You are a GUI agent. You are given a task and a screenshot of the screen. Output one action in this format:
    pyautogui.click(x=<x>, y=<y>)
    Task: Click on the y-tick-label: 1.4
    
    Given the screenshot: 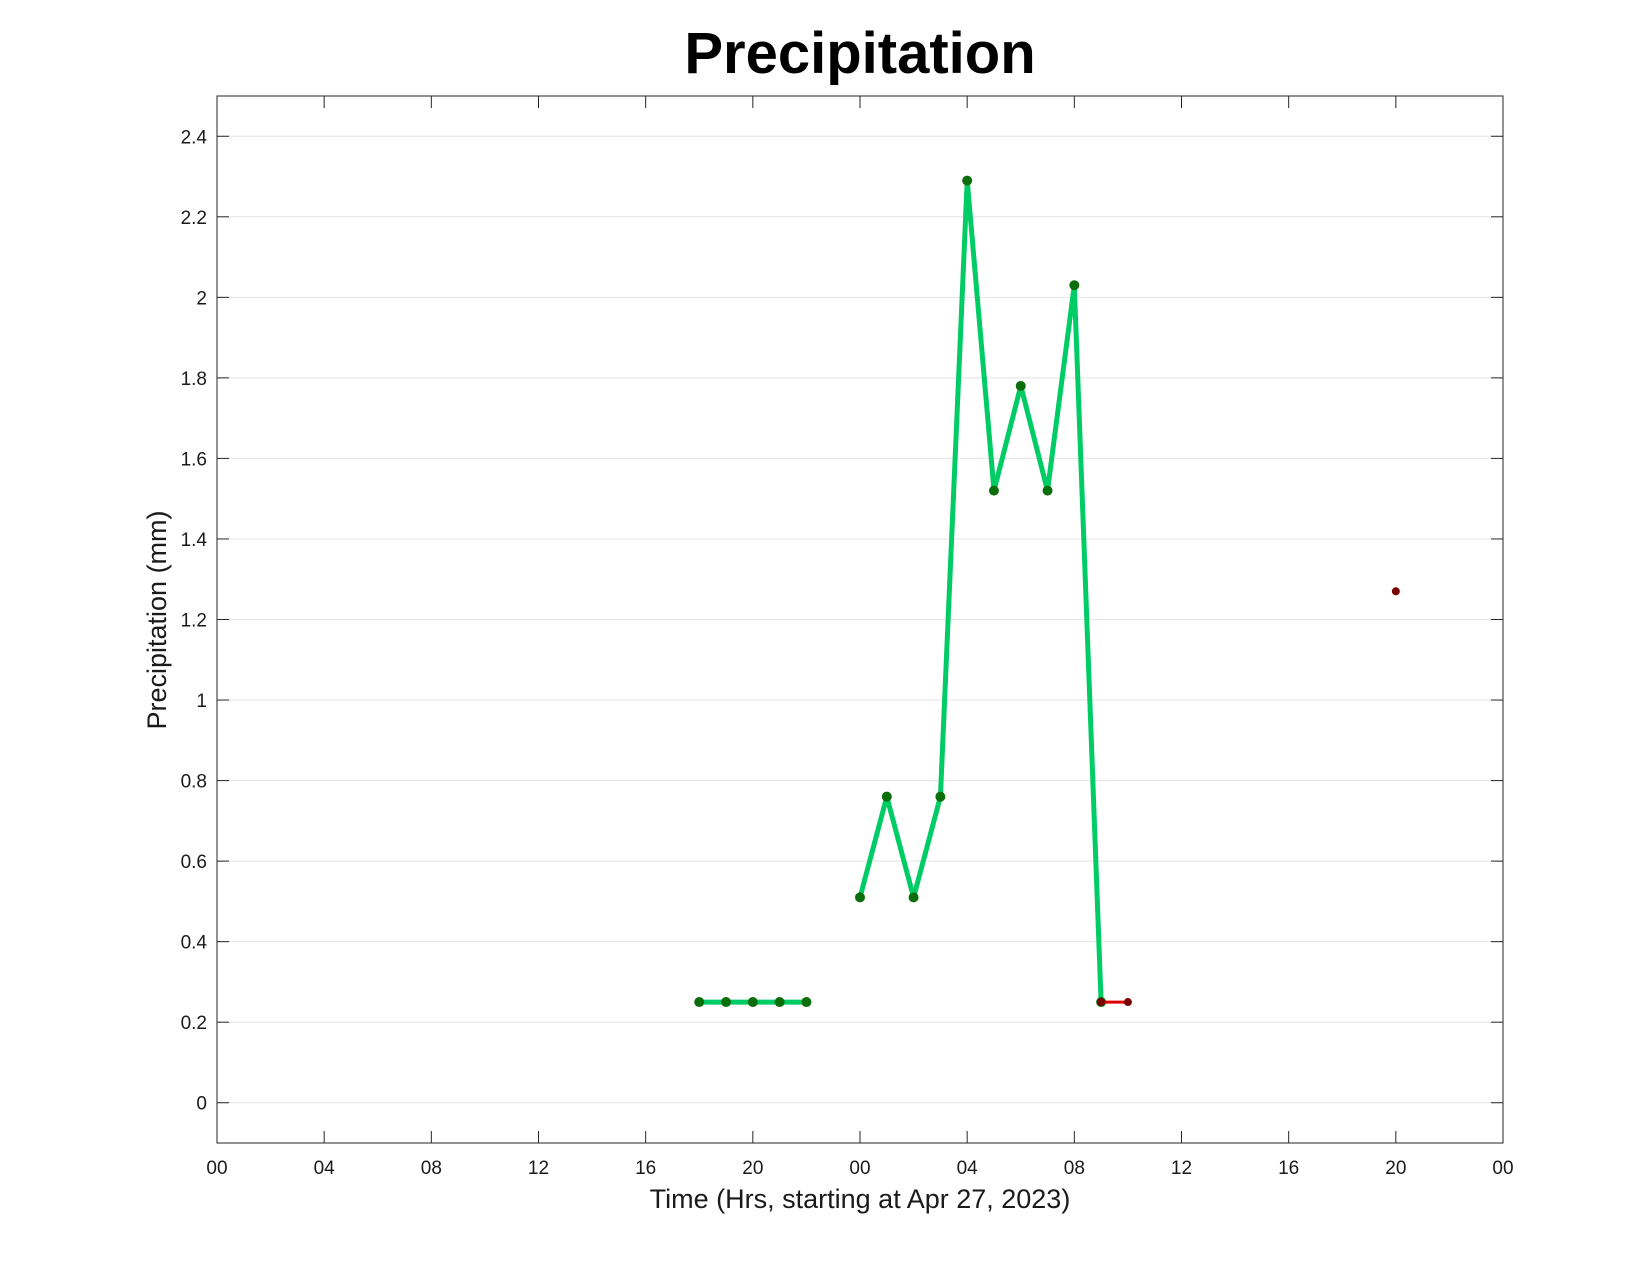 What is the action you would take?
    pyautogui.click(x=194, y=540)
    